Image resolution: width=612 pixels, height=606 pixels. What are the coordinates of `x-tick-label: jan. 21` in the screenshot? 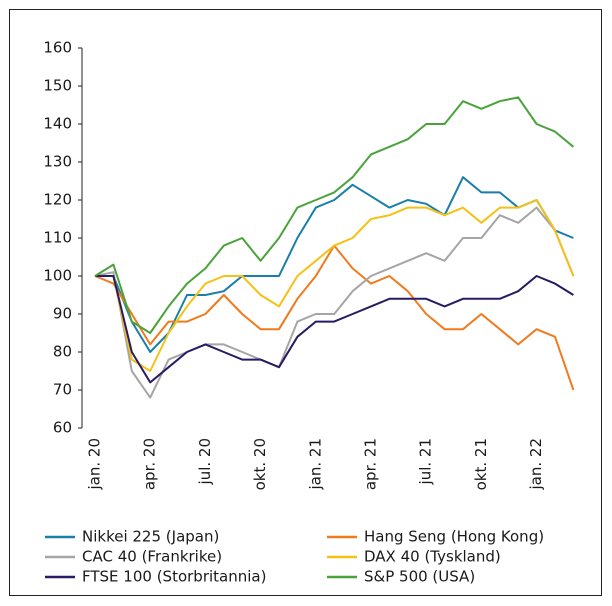 It's located at (315, 464).